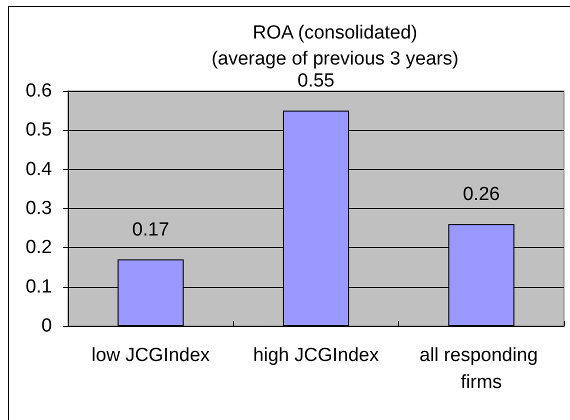 The image size is (570, 420). Describe the element at coordinates (39, 287) in the screenshot. I see `y-tick-label: 0.1` at that location.